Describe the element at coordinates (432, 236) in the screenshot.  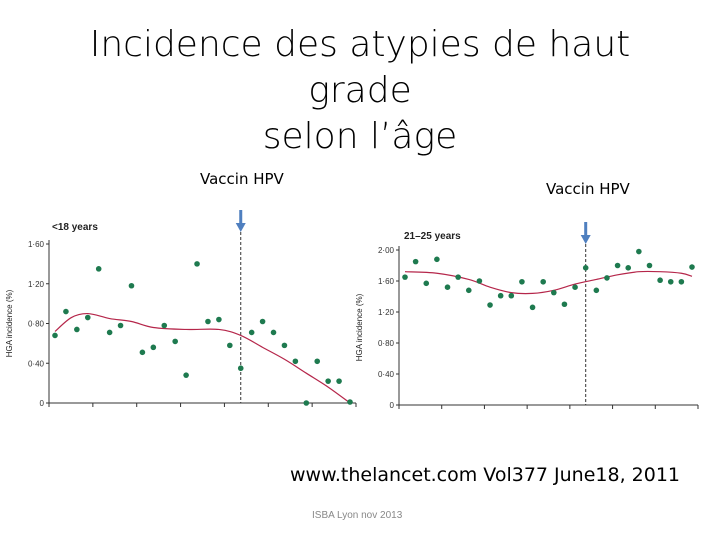
I see `chart-title: 21–25 years` at that location.